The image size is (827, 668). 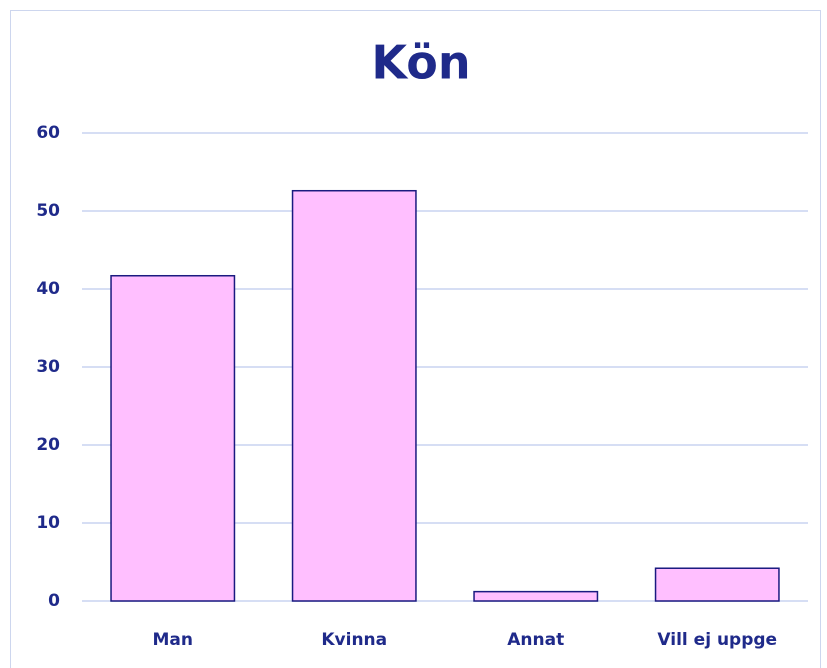 What do you see at coordinates (48, 289) in the screenshot?
I see `y-tick-label: 40` at bounding box center [48, 289].